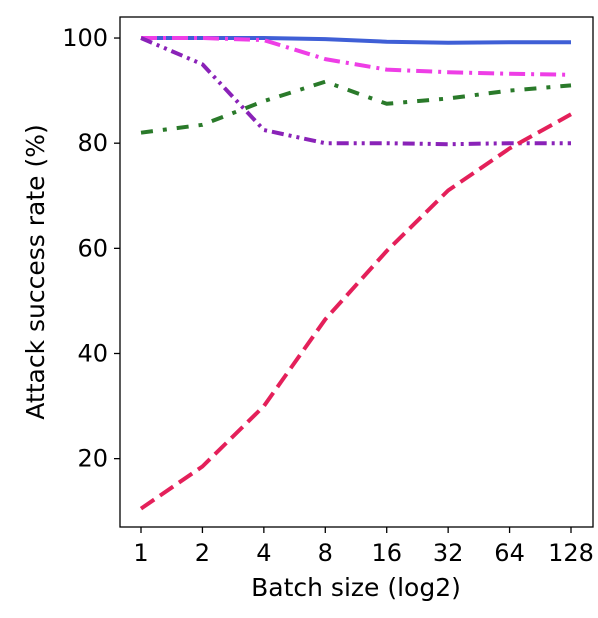  Describe the element at coordinates (448, 553) in the screenshot. I see `x-tick-label: 32` at that location.